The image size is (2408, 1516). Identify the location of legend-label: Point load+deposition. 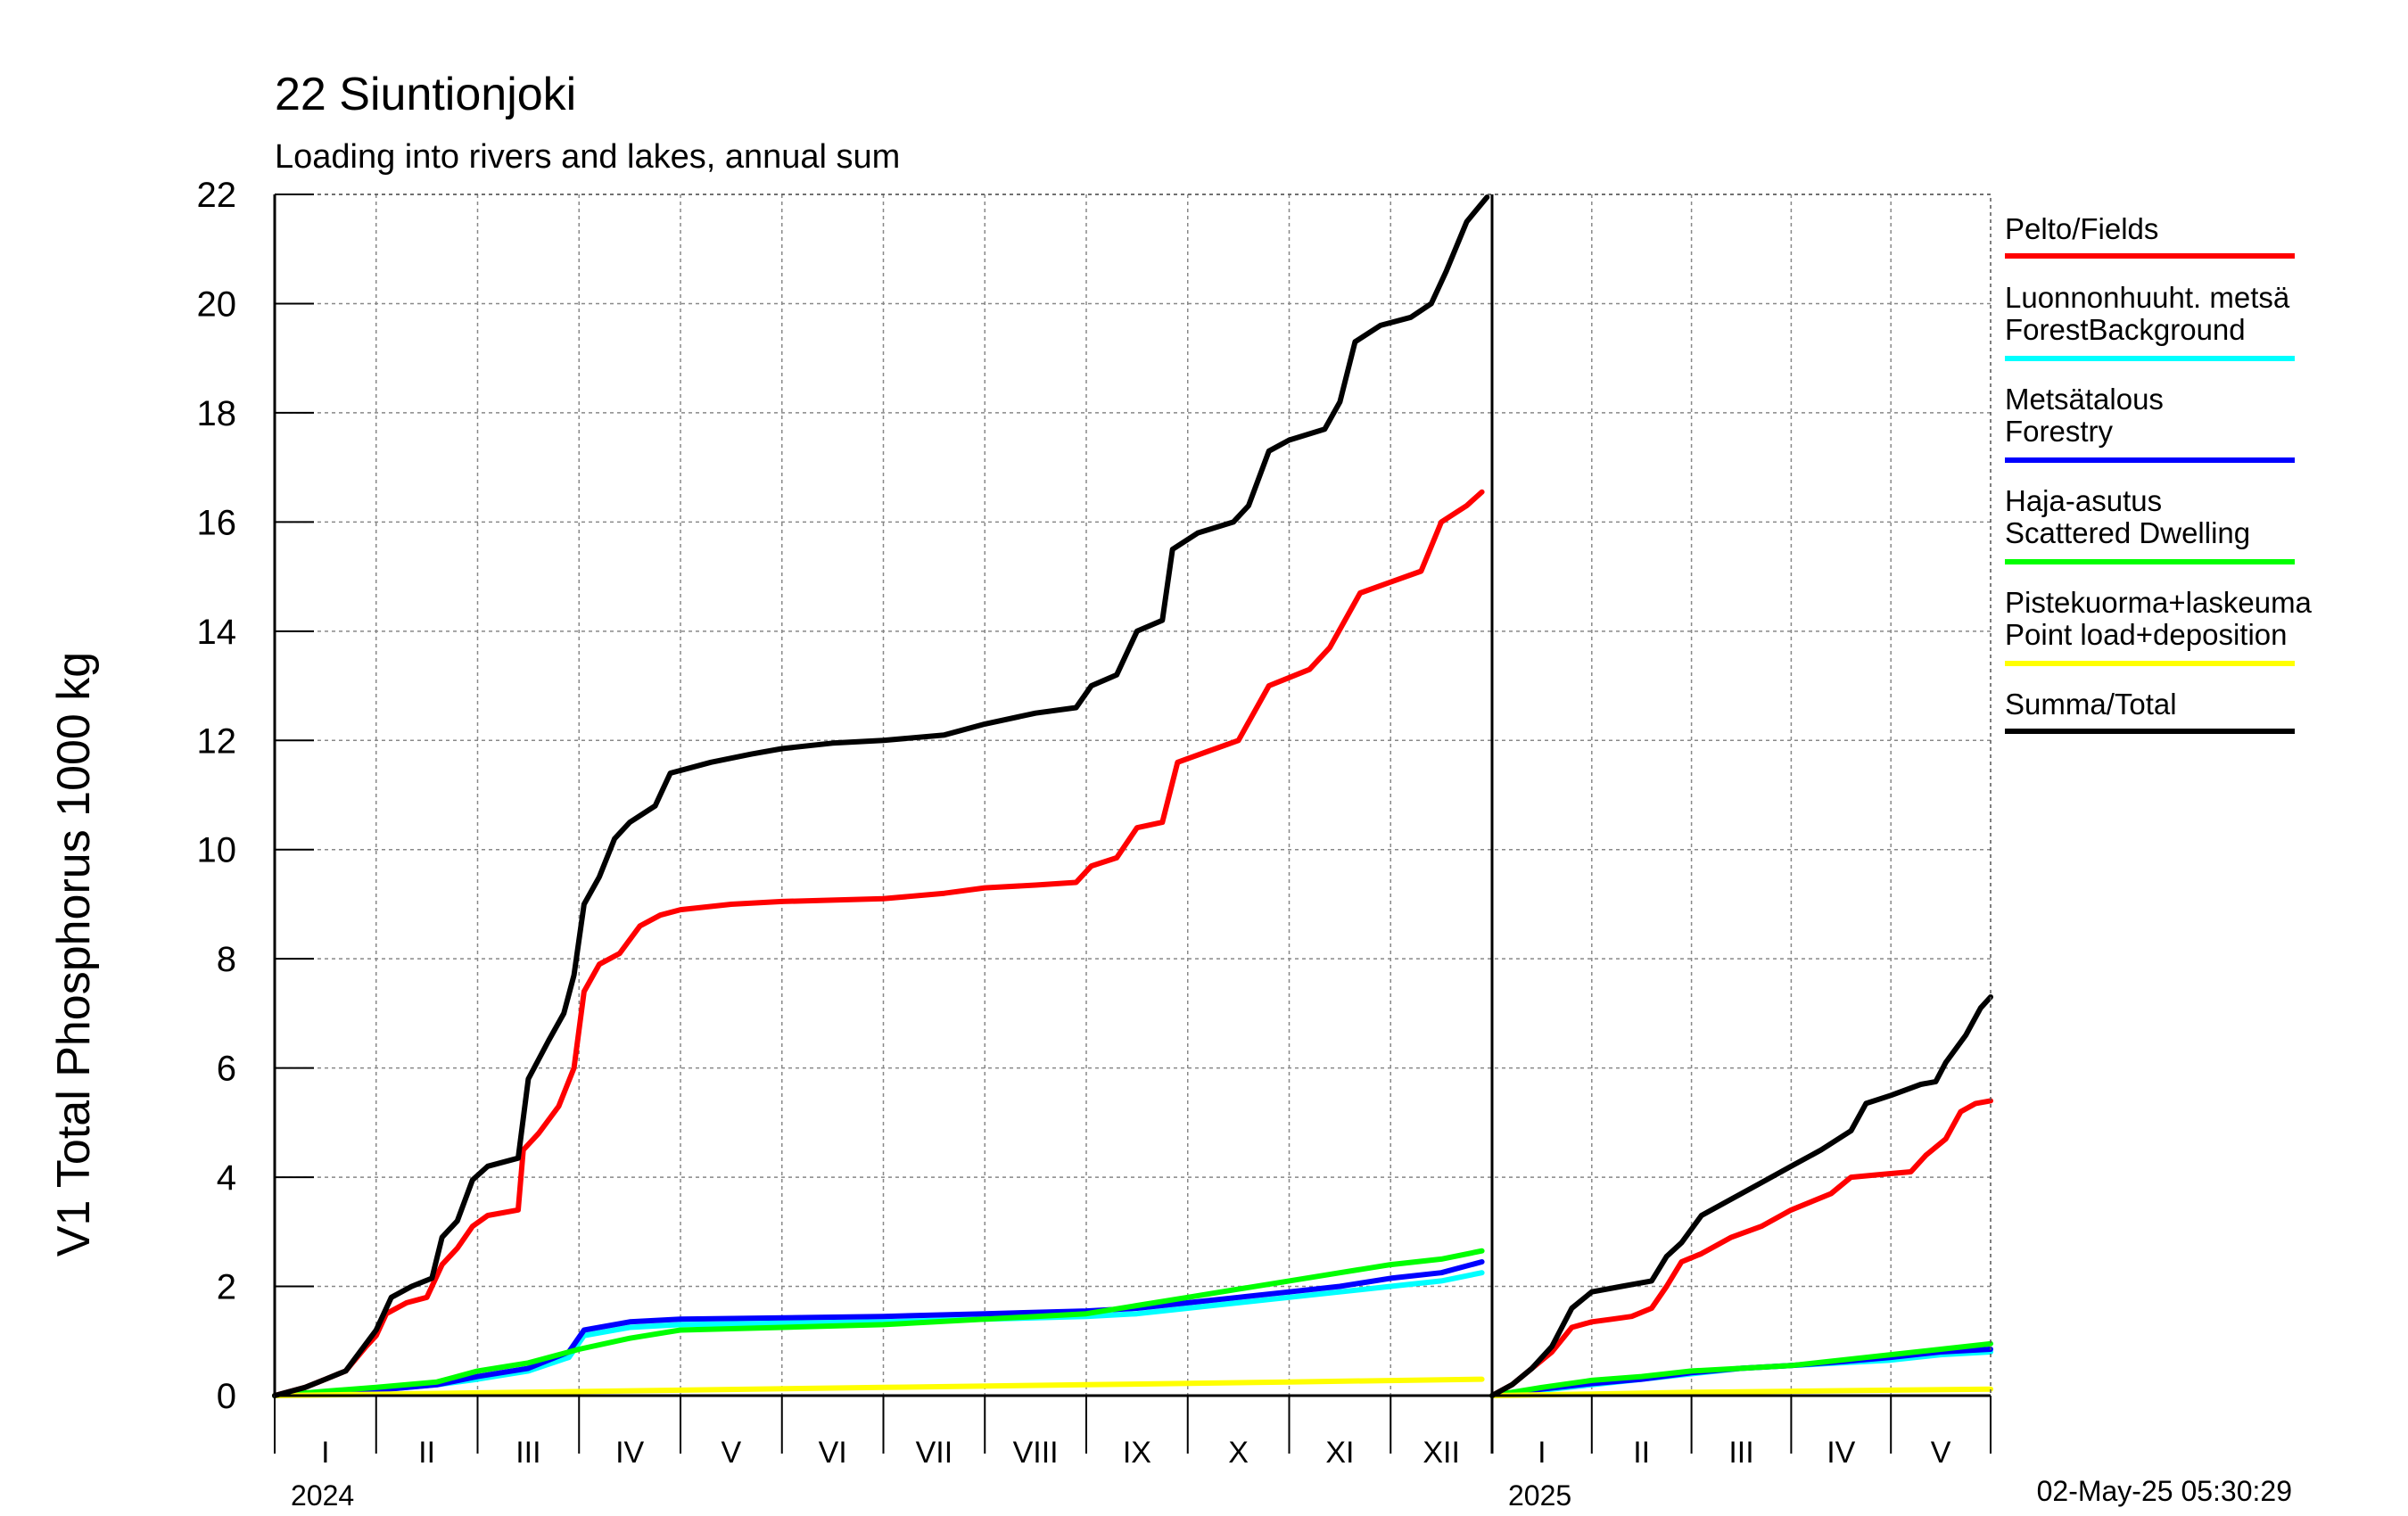
(2146, 634).